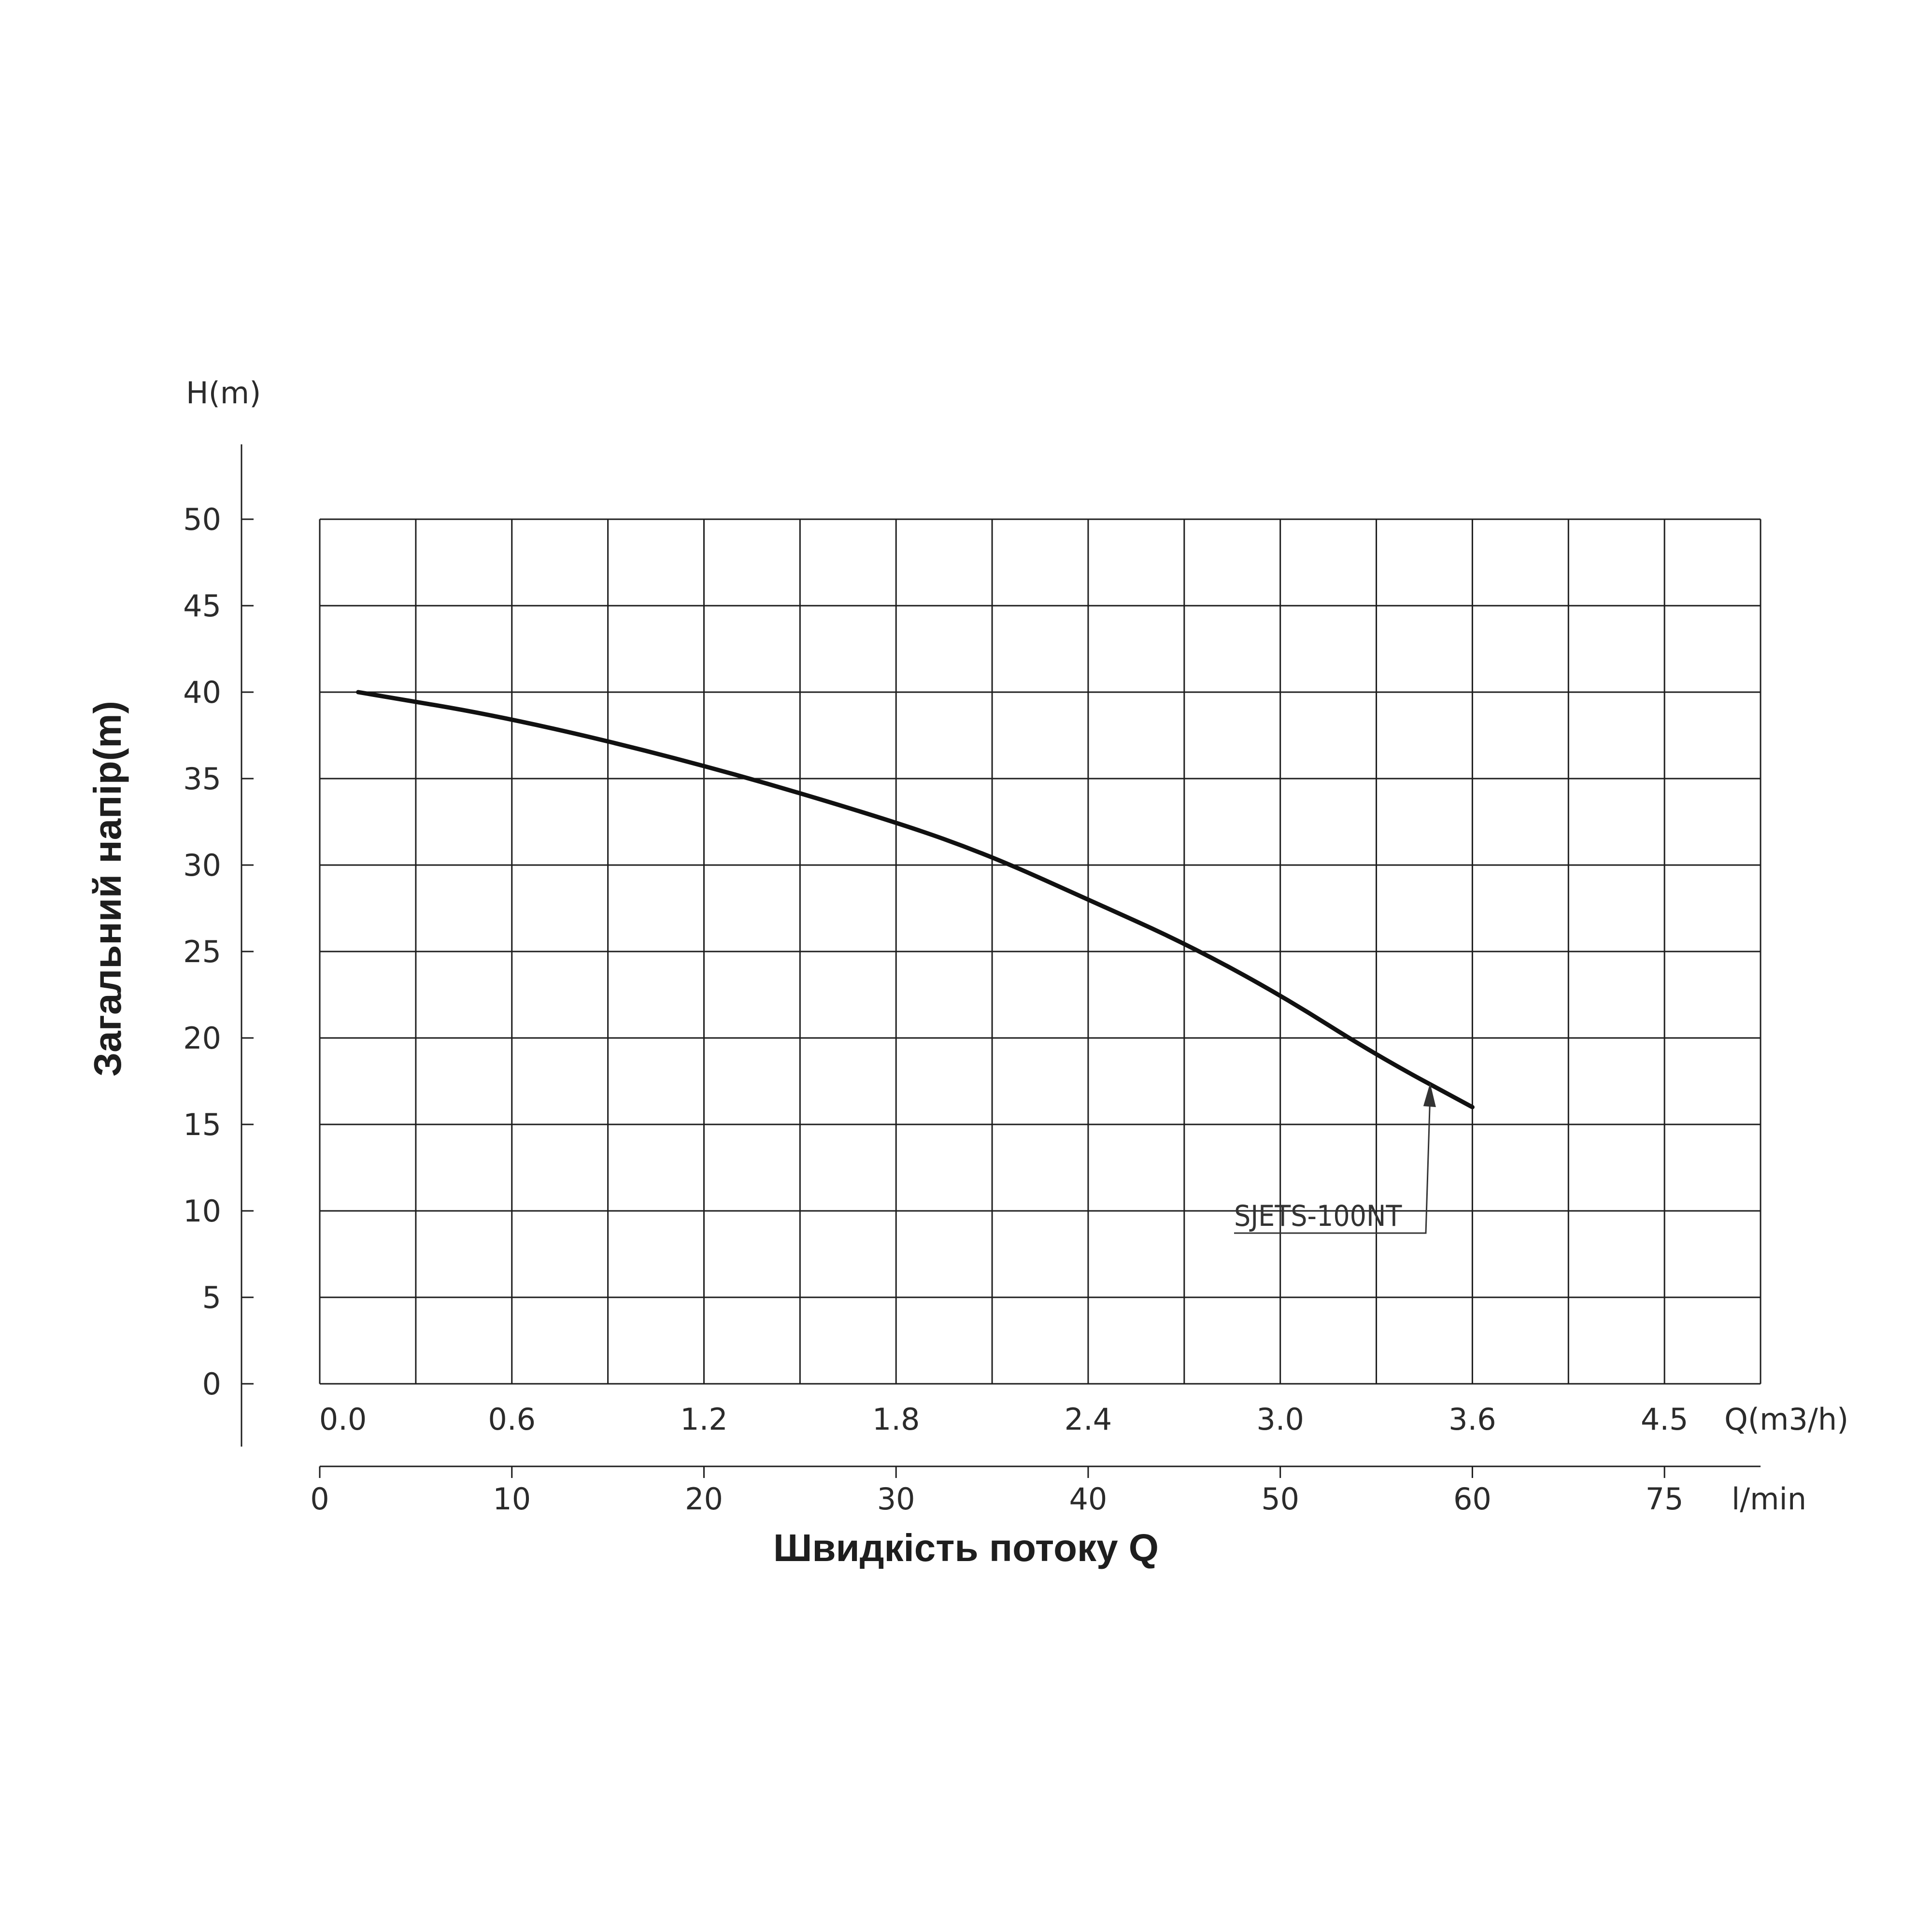 The image size is (1932, 1932). What do you see at coordinates (202, 865) in the screenshot?
I see `y-tick-label: 30` at bounding box center [202, 865].